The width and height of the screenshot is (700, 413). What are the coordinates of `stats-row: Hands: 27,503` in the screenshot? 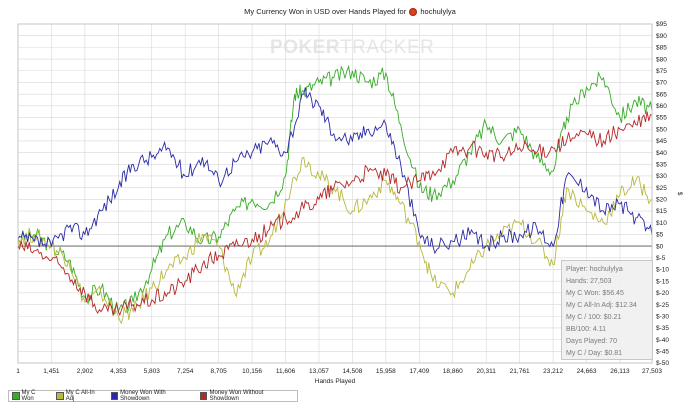 It's located at (589, 281).